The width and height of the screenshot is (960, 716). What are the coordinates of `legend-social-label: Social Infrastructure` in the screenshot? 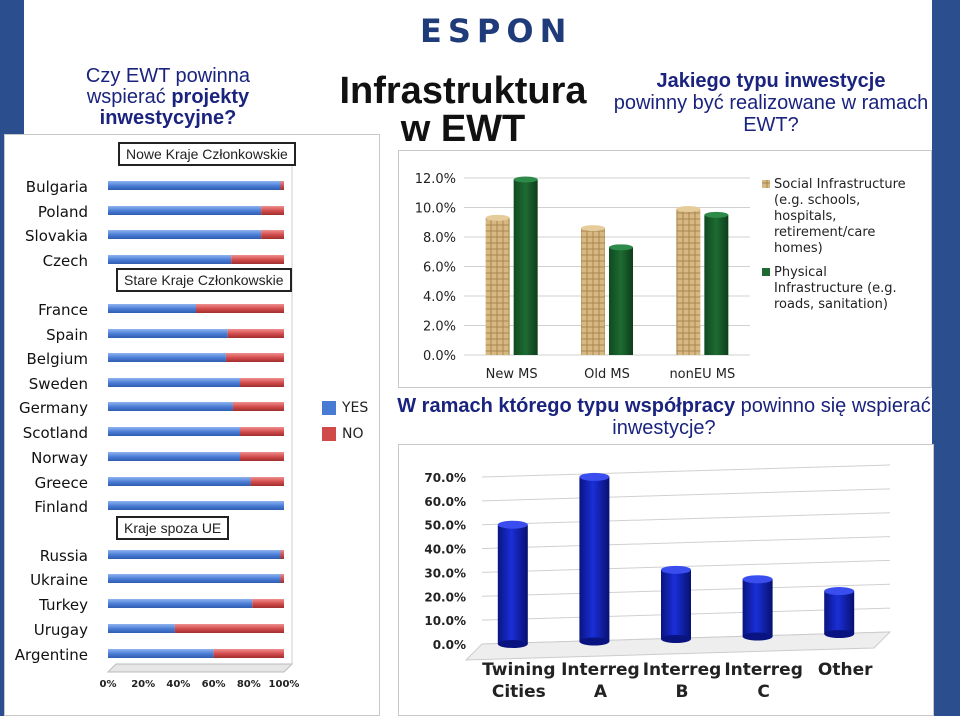 It's located at (840, 184).